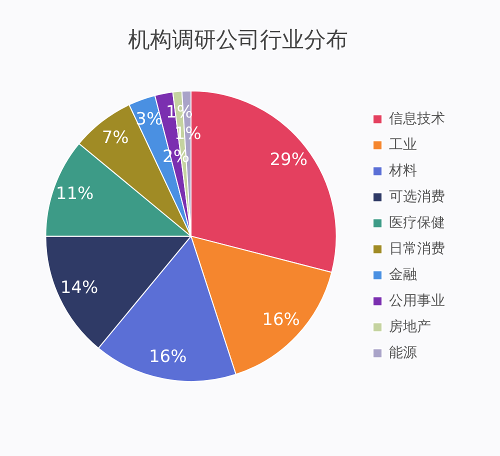 Image resolution: width=500 pixels, height=456 pixels. Describe the element at coordinates (402, 170) in the screenshot. I see `legend-label: 材料` at that location.